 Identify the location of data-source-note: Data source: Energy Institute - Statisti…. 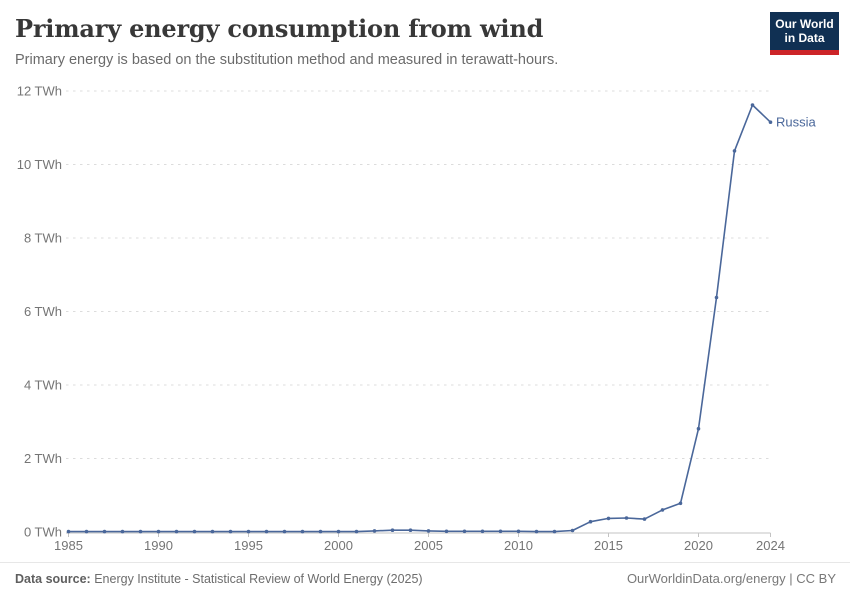
(219, 579).